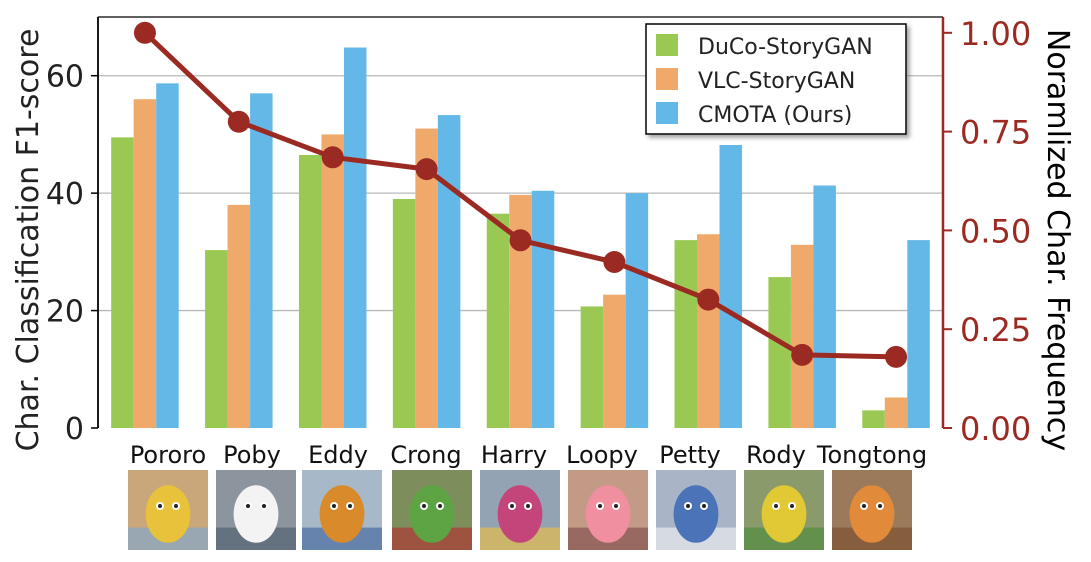  I want to click on character-image-tongtong, so click(872, 510).